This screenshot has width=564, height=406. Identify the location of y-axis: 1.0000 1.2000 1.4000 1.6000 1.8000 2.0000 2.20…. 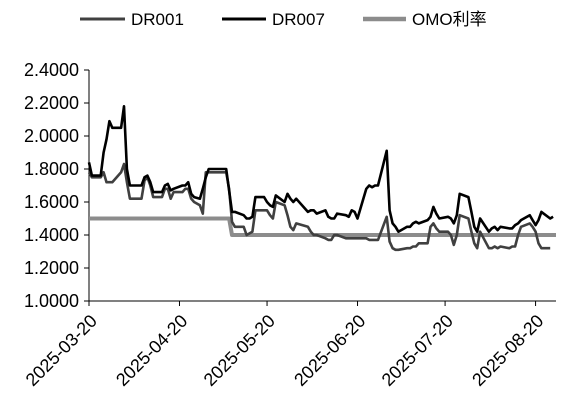
(57, 185).